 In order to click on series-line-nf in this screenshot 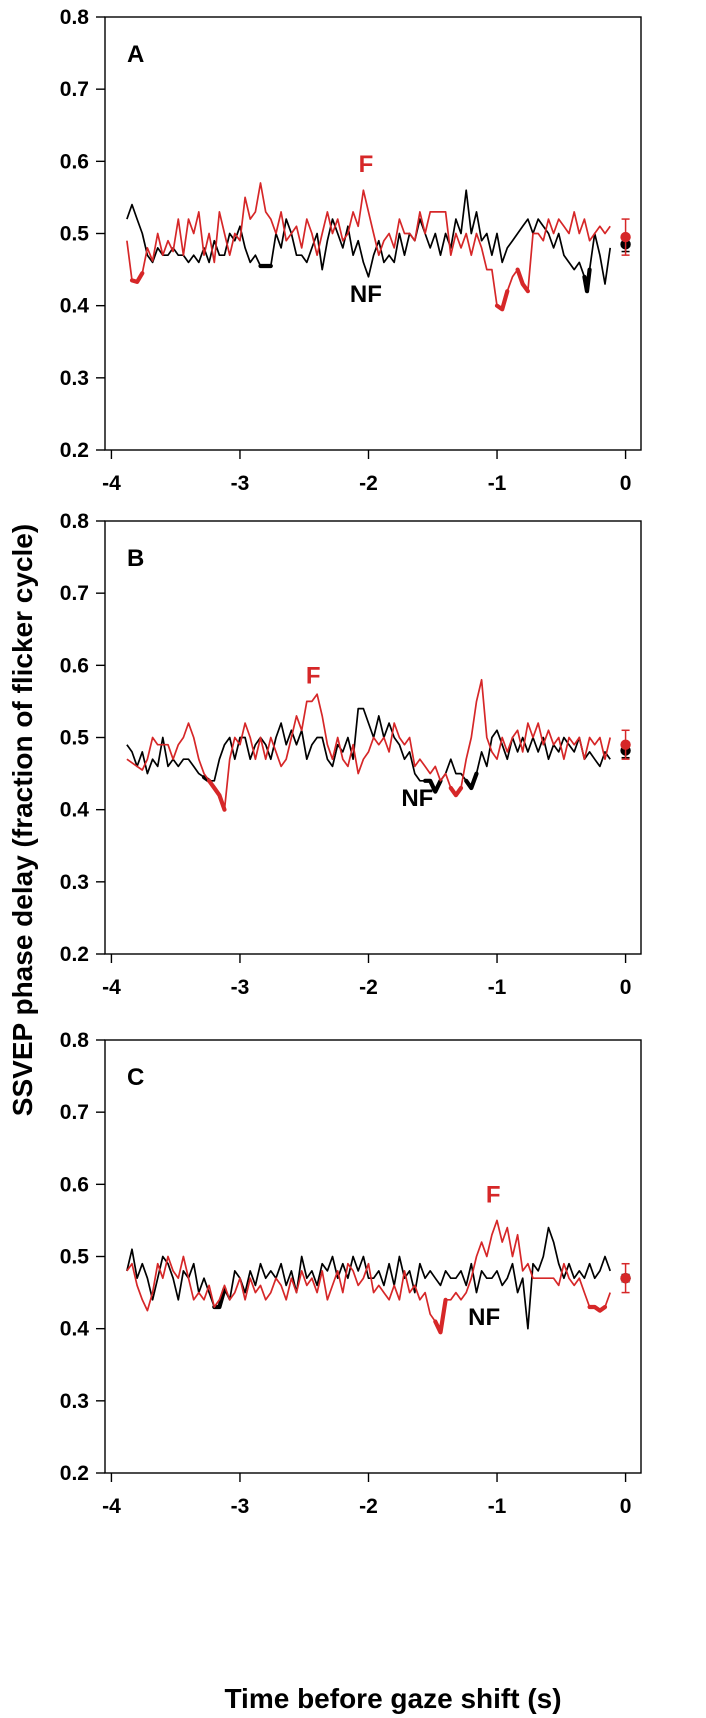, I will do `click(369, 241)`.